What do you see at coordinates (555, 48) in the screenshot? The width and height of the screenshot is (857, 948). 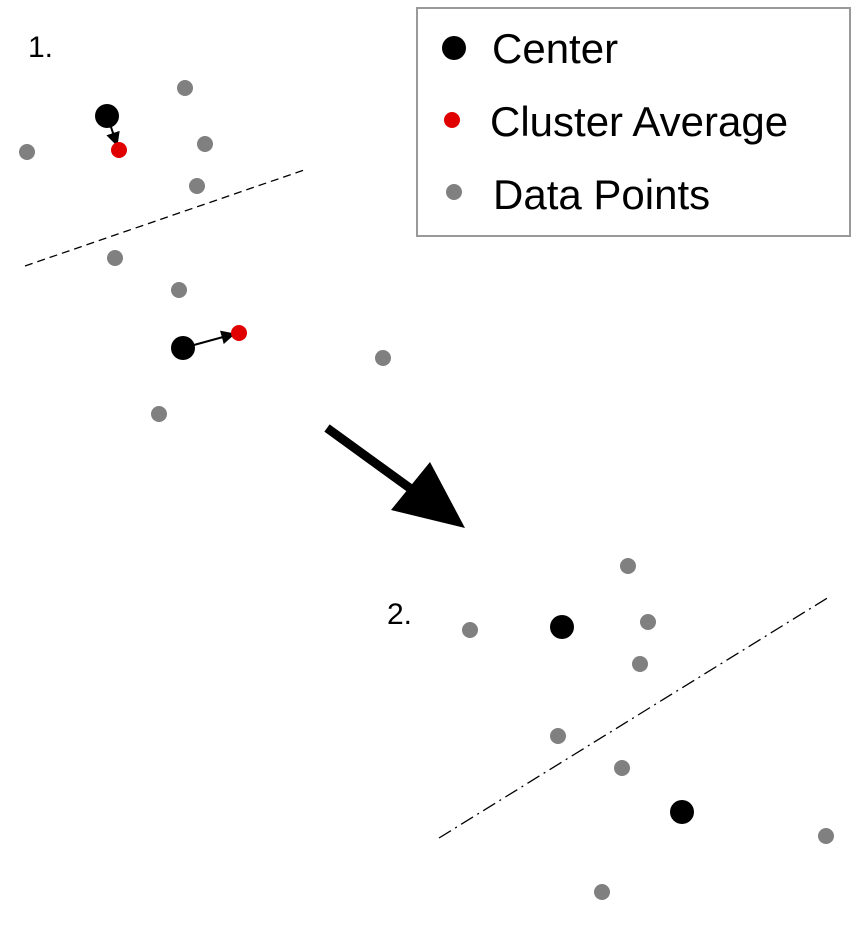 I see `legend-label-center: Center` at bounding box center [555, 48].